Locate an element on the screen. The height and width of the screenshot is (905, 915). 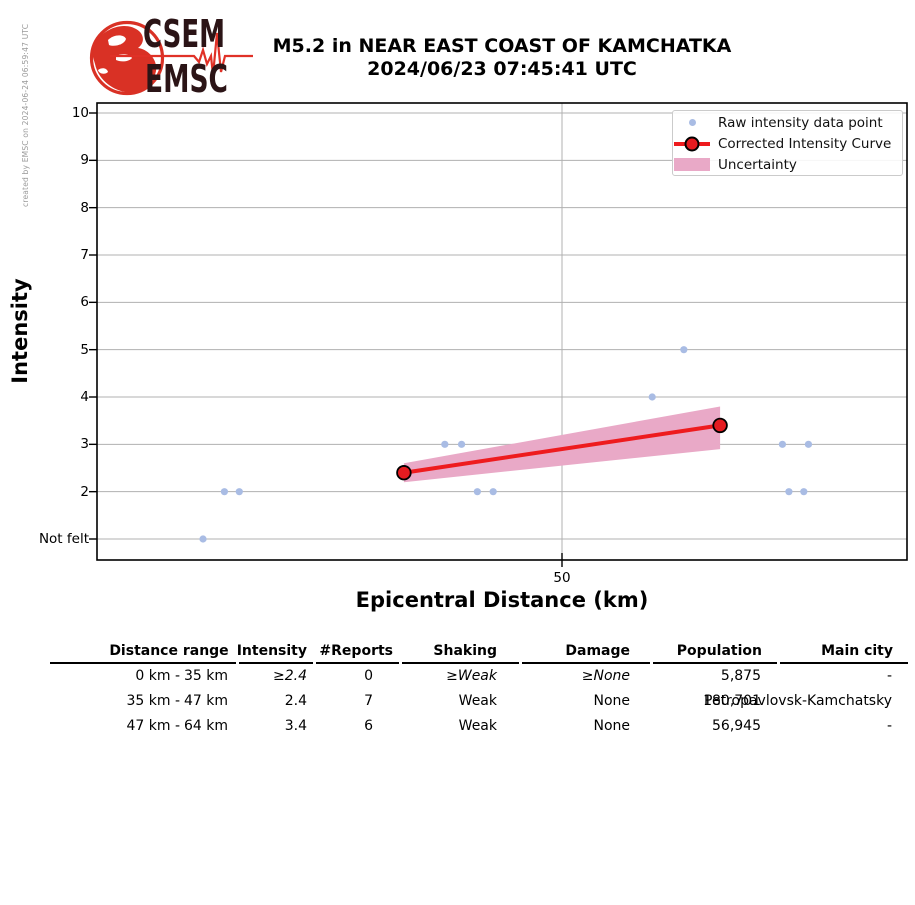
seismogram-icon is located at coordinates (181, 54).